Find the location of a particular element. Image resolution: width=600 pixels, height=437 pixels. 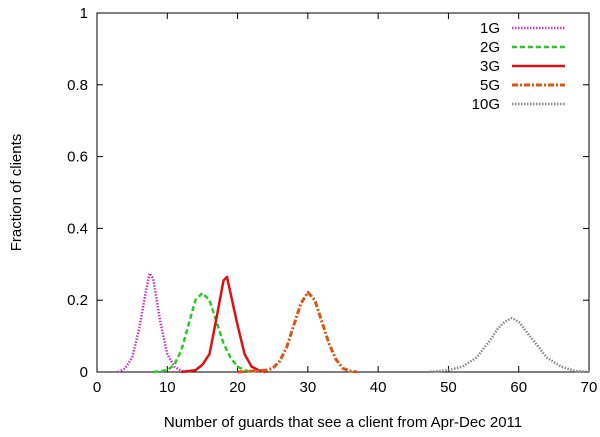

series-line-2g is located at coordinates (202, 332).